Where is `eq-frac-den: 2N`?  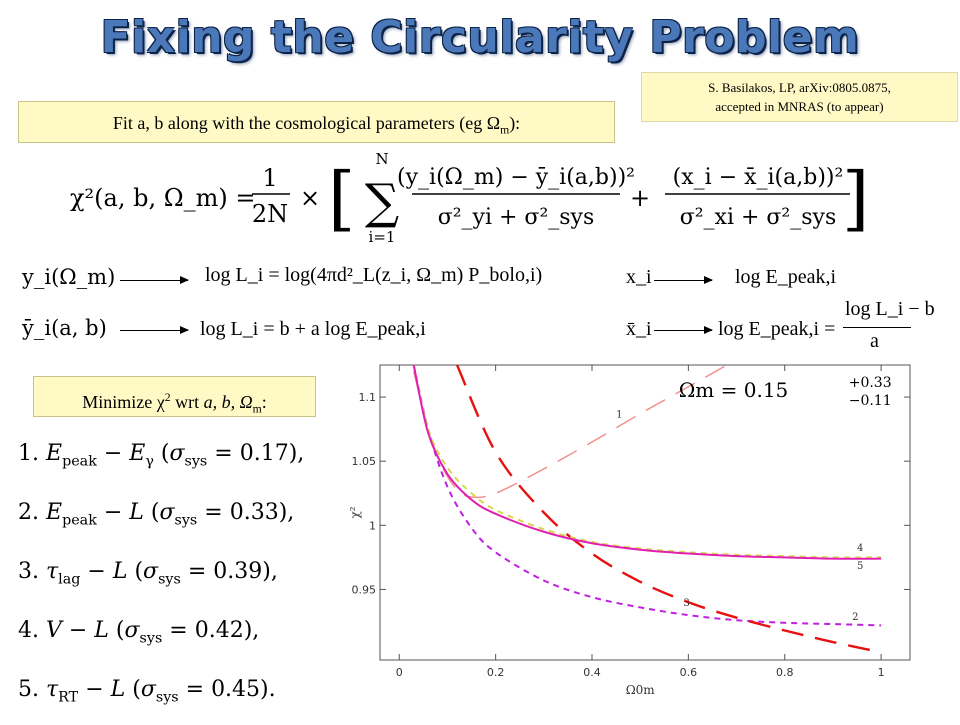
eq-frac-den: 2N is located at coordinates (270, 214).